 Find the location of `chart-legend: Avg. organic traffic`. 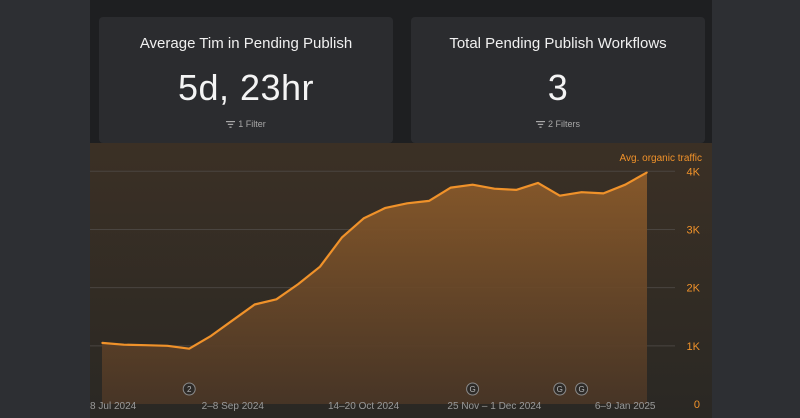

chart-legend: Avg. organic traffic is located at coordinates (661, 158).